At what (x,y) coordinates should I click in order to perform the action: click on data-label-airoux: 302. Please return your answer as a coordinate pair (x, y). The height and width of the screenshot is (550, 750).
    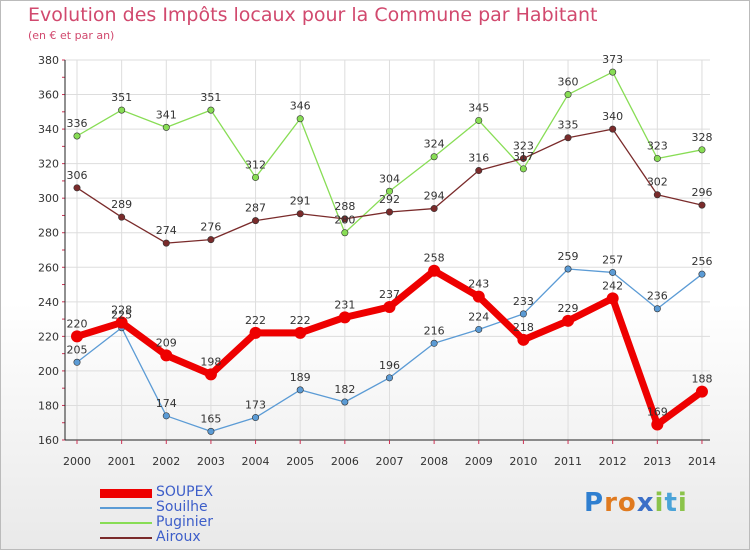
    Looking at the image, I should click on (657, 182).